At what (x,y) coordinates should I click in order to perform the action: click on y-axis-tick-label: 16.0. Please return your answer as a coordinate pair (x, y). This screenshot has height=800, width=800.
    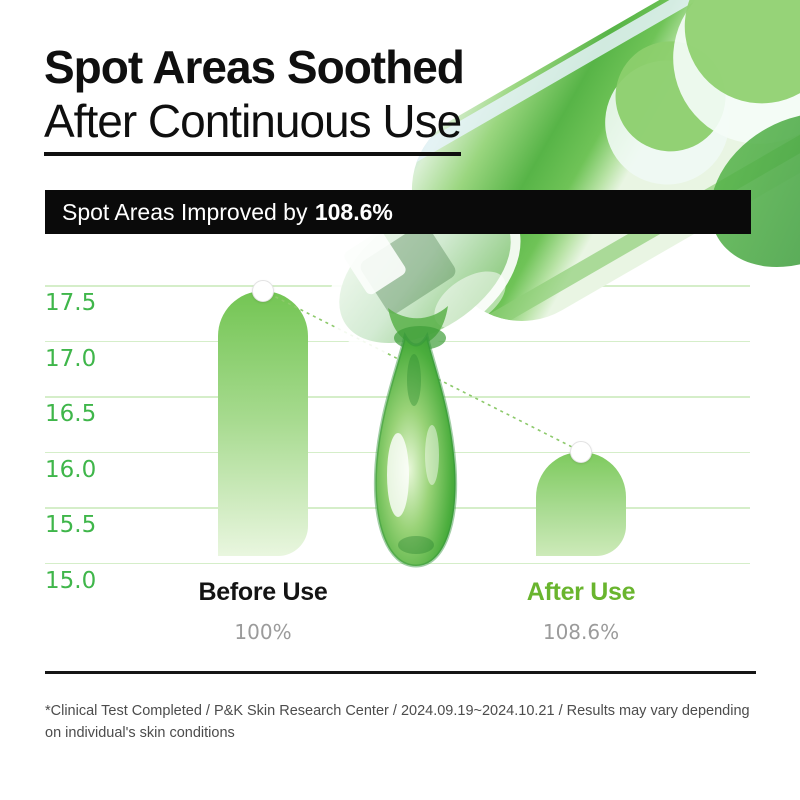
    Looking at the image, I should click on (71, 469).